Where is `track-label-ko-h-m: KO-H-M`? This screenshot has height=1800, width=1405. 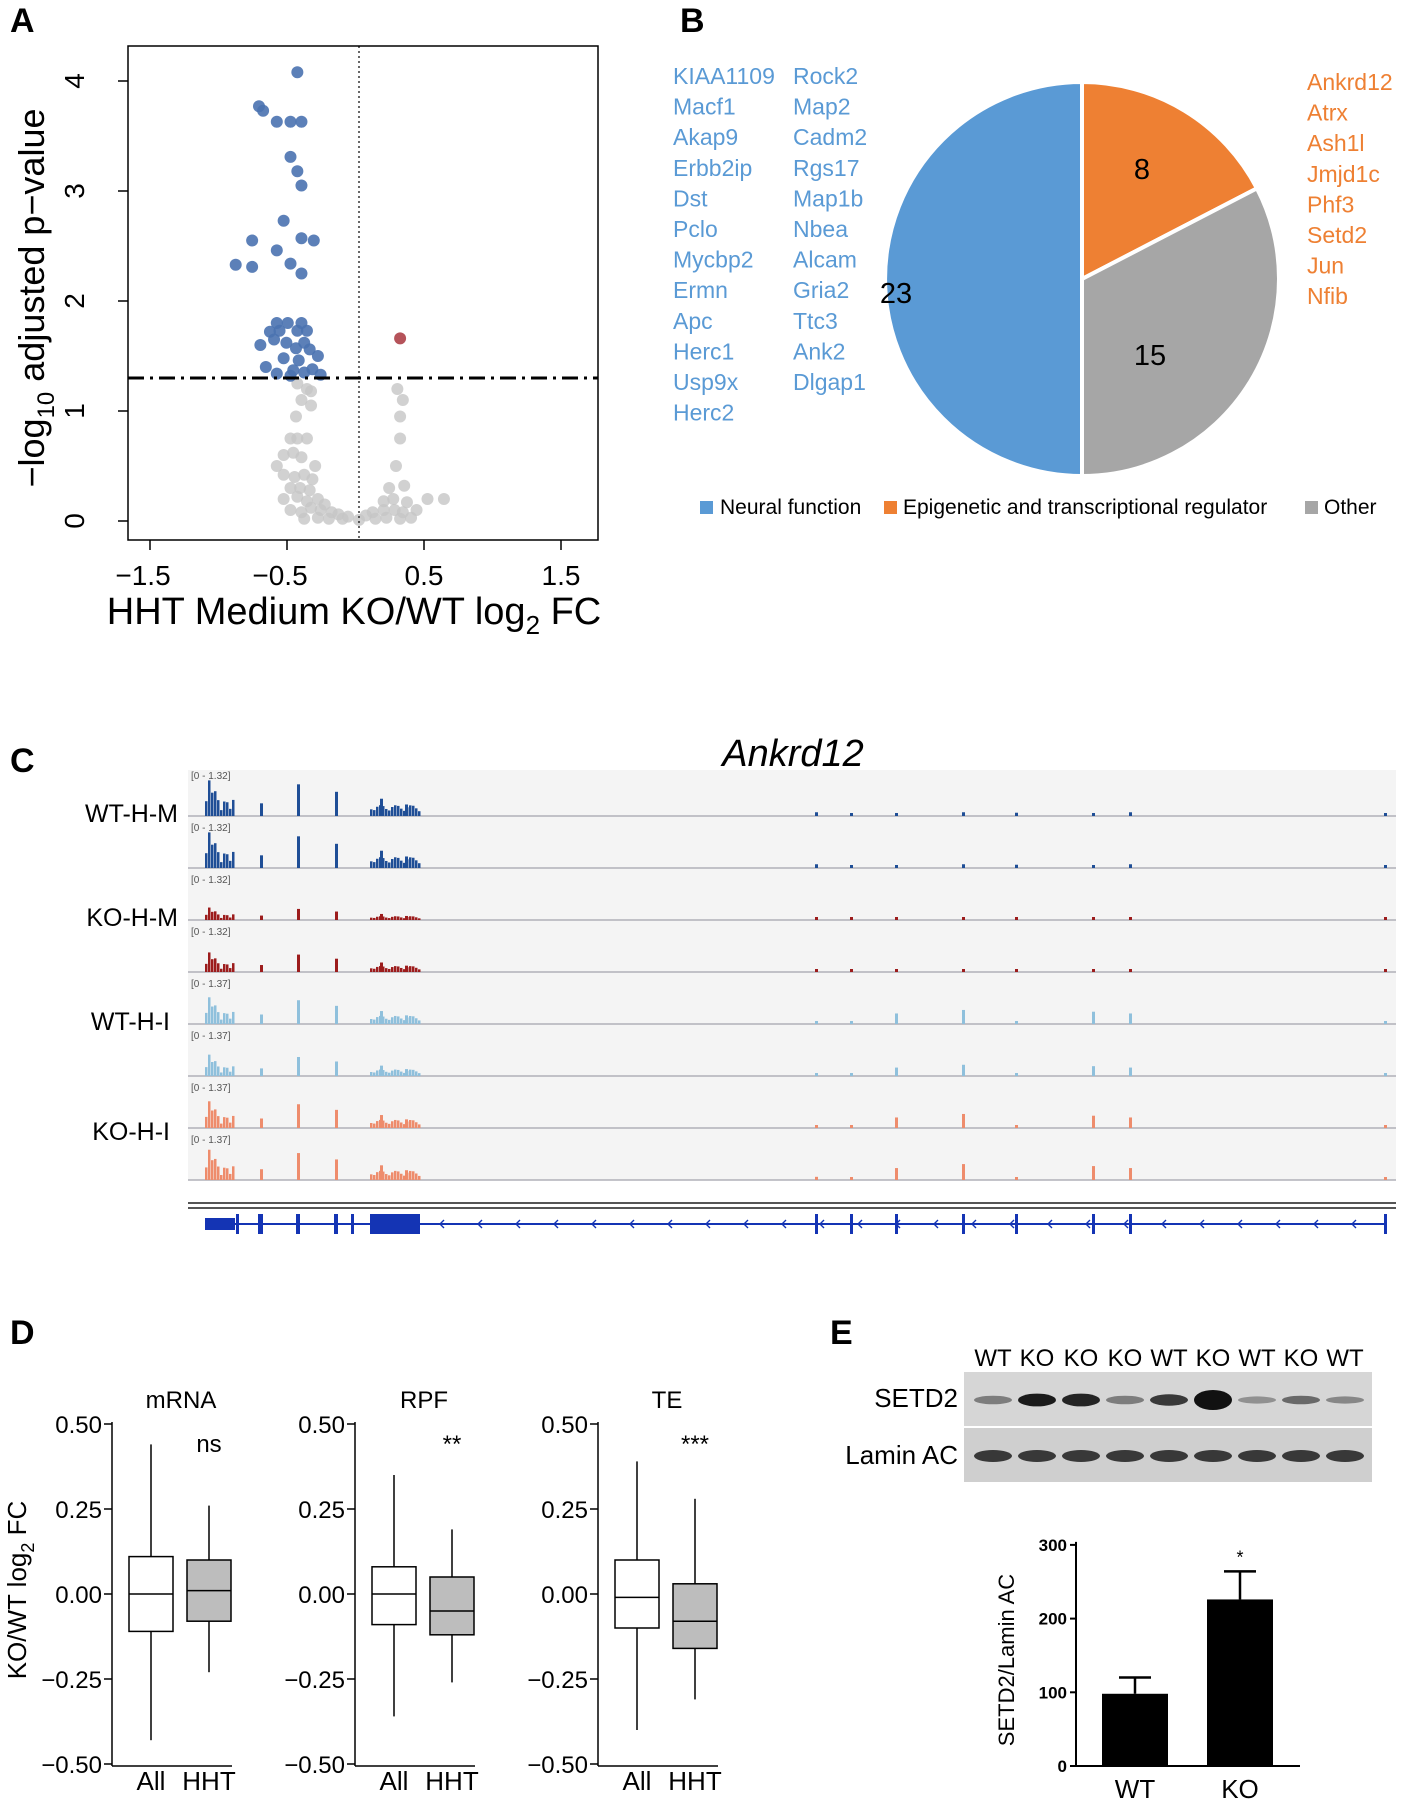
track-label-ko-h-m: KO-H-M is located at coordinates (132, 918).